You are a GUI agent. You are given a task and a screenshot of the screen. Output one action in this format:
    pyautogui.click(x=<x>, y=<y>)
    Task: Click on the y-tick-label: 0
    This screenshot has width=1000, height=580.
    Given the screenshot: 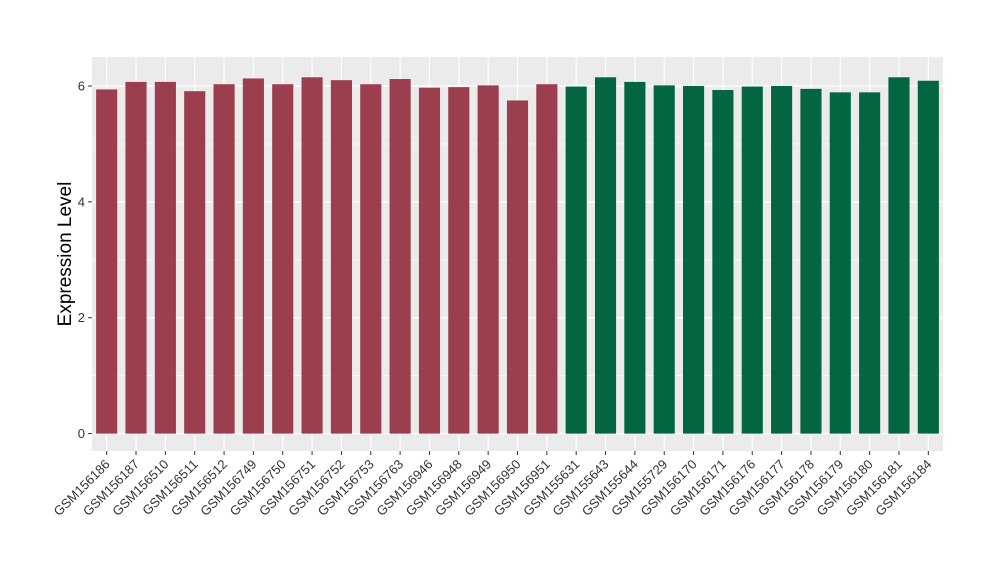 What is the action you would take?
    pyautogui.click(x=81, y=433)
    